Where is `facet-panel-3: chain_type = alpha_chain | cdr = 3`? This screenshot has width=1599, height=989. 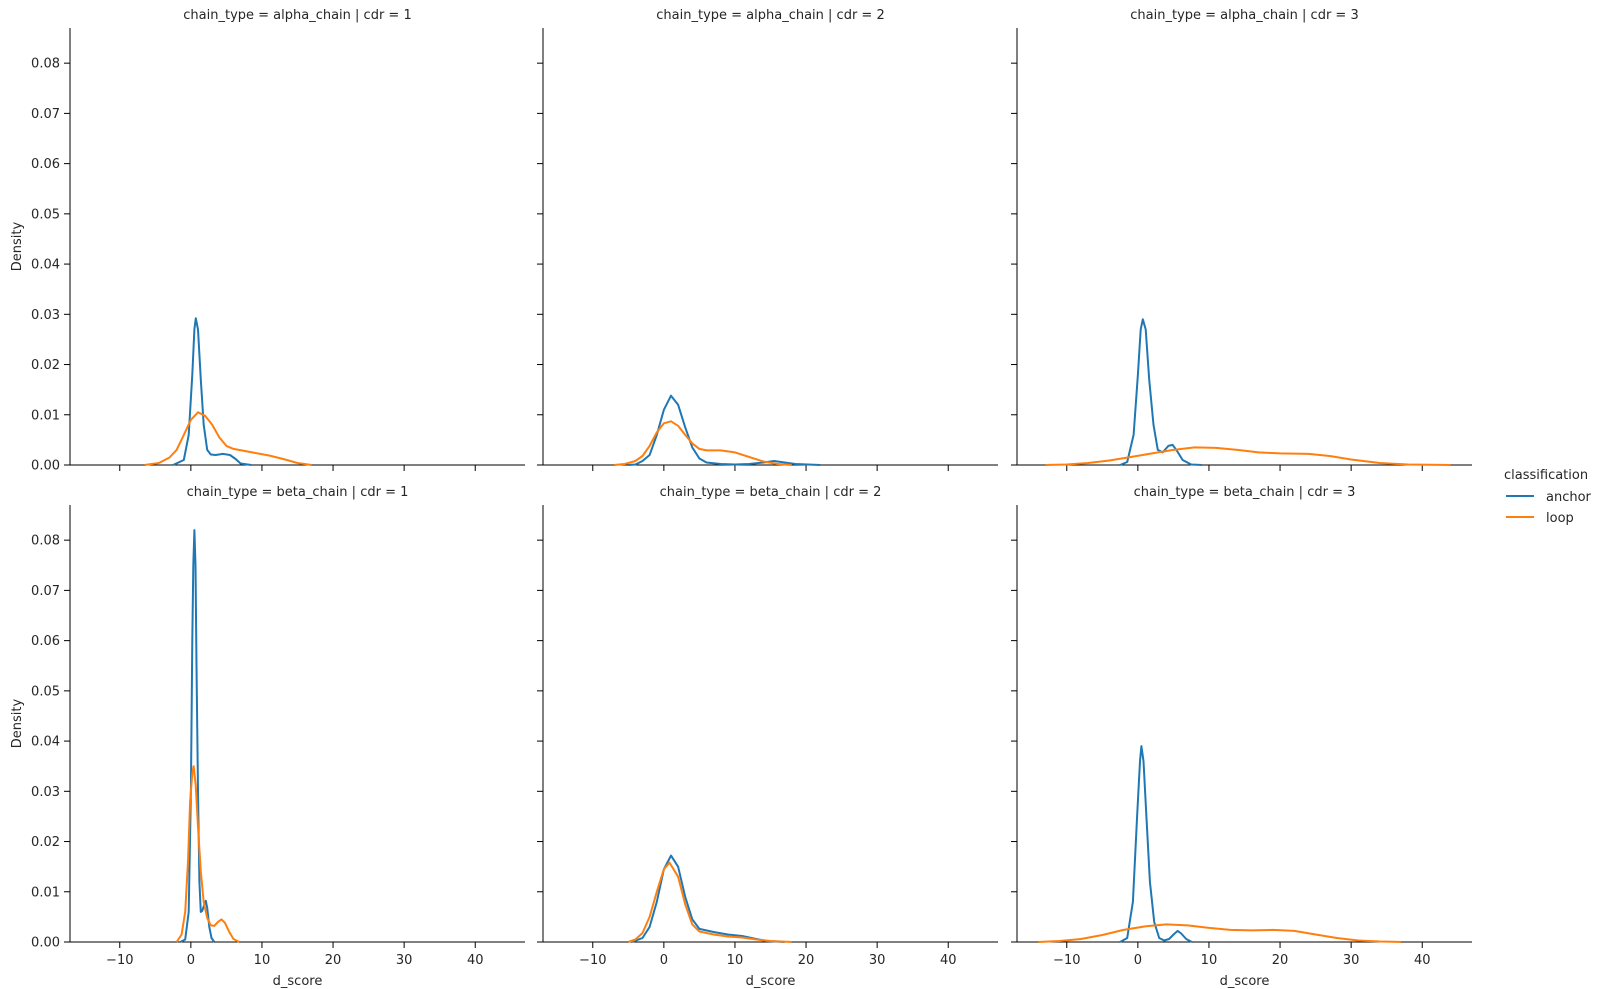 facet-panel-3: chain_type = alpha_chain | cdr = 3 is located at coordinates (1241, 239).